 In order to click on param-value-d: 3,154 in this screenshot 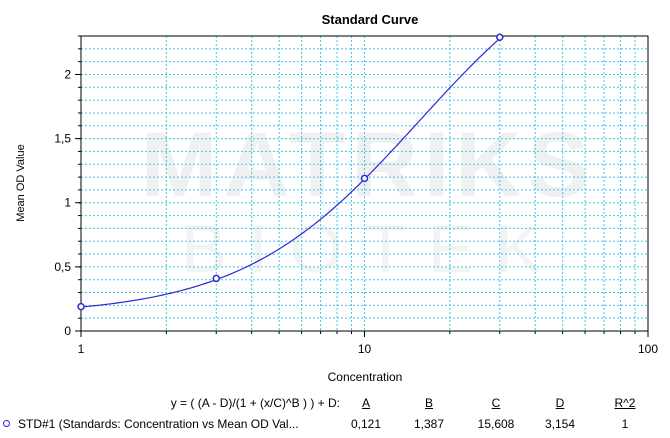, I will do `click(560, 424)`.